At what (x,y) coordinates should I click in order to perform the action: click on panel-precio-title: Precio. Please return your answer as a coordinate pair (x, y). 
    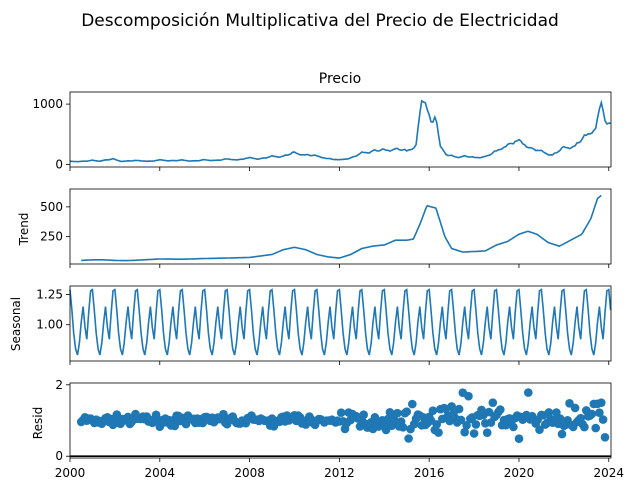
    Looking at the image, I should click on (340, 79).